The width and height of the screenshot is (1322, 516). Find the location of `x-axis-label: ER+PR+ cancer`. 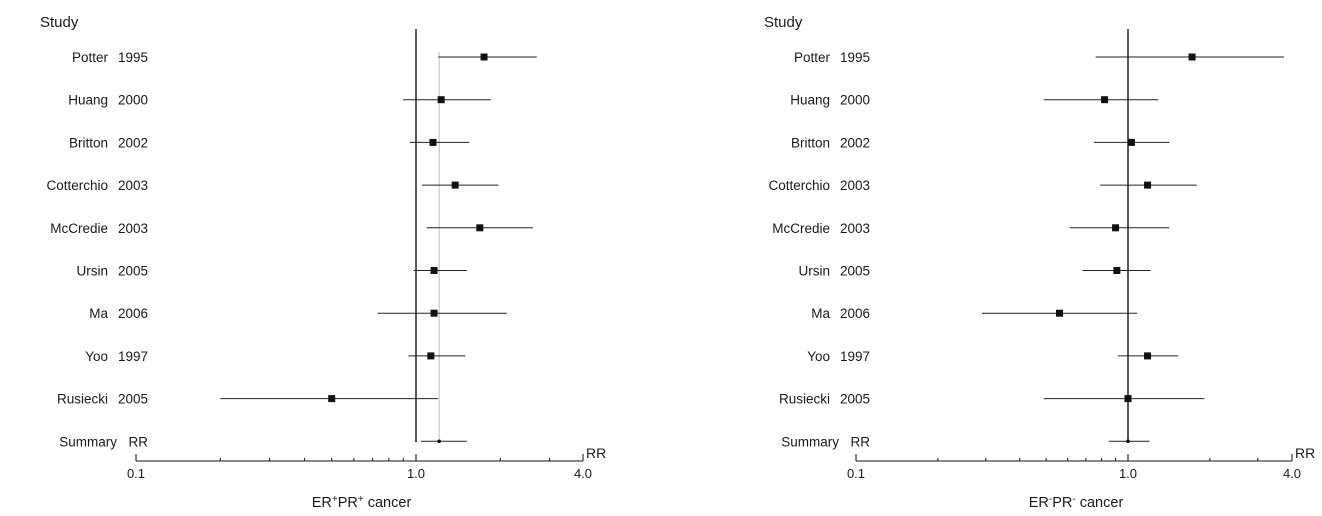

x-axis-label: ER+PR+ cancer is located at coordinates (362, 503).